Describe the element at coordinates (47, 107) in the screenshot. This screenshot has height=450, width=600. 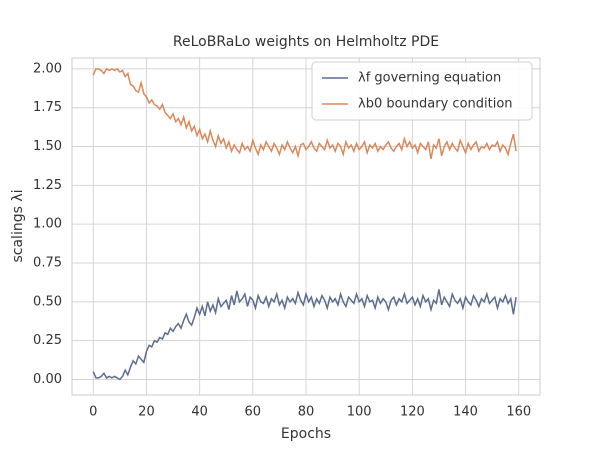
I see `y-tick-label: 1.75` at that location.